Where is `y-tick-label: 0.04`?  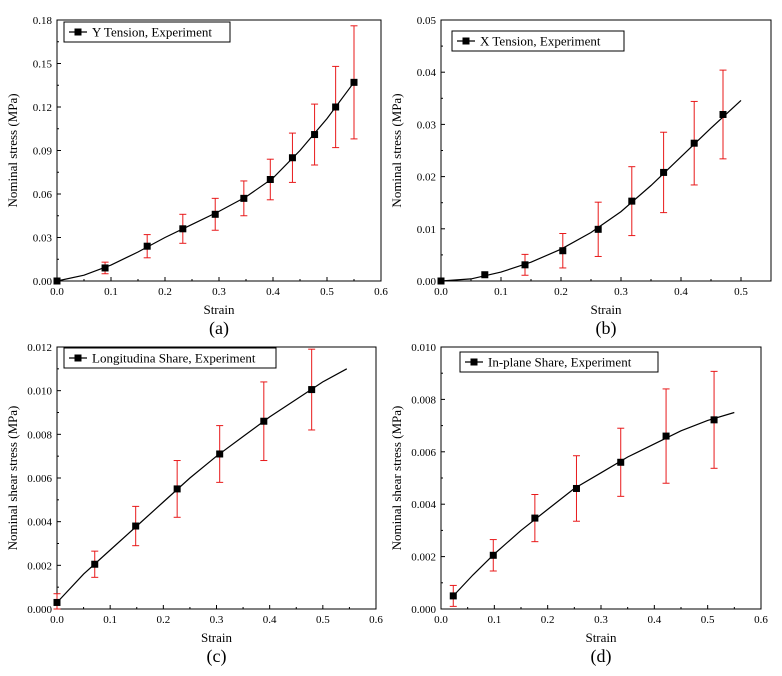
y-tick-label: 0.04 is located at coordinates (427, 73).